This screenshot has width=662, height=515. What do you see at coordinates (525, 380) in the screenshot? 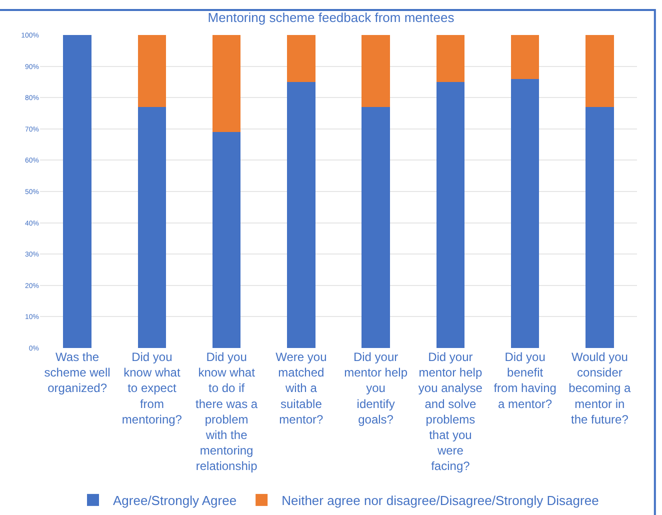
I see `x-tick-label: Did you benefit from having a mentor?` at bounding box center [525, 380].